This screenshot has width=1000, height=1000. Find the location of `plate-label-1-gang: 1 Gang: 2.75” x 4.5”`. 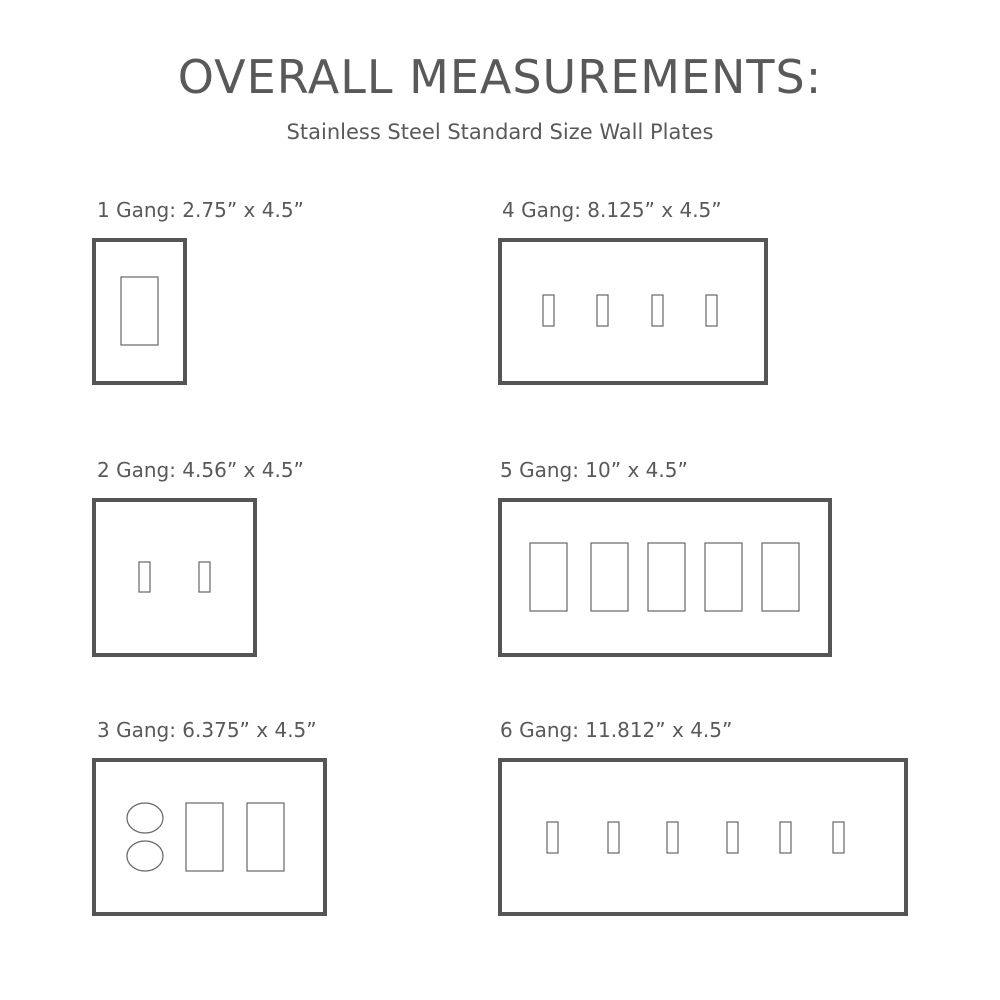

plate-label-1-gang: 1 Gang: 2.75” x 4.5” is located at coordinates (200, 210).